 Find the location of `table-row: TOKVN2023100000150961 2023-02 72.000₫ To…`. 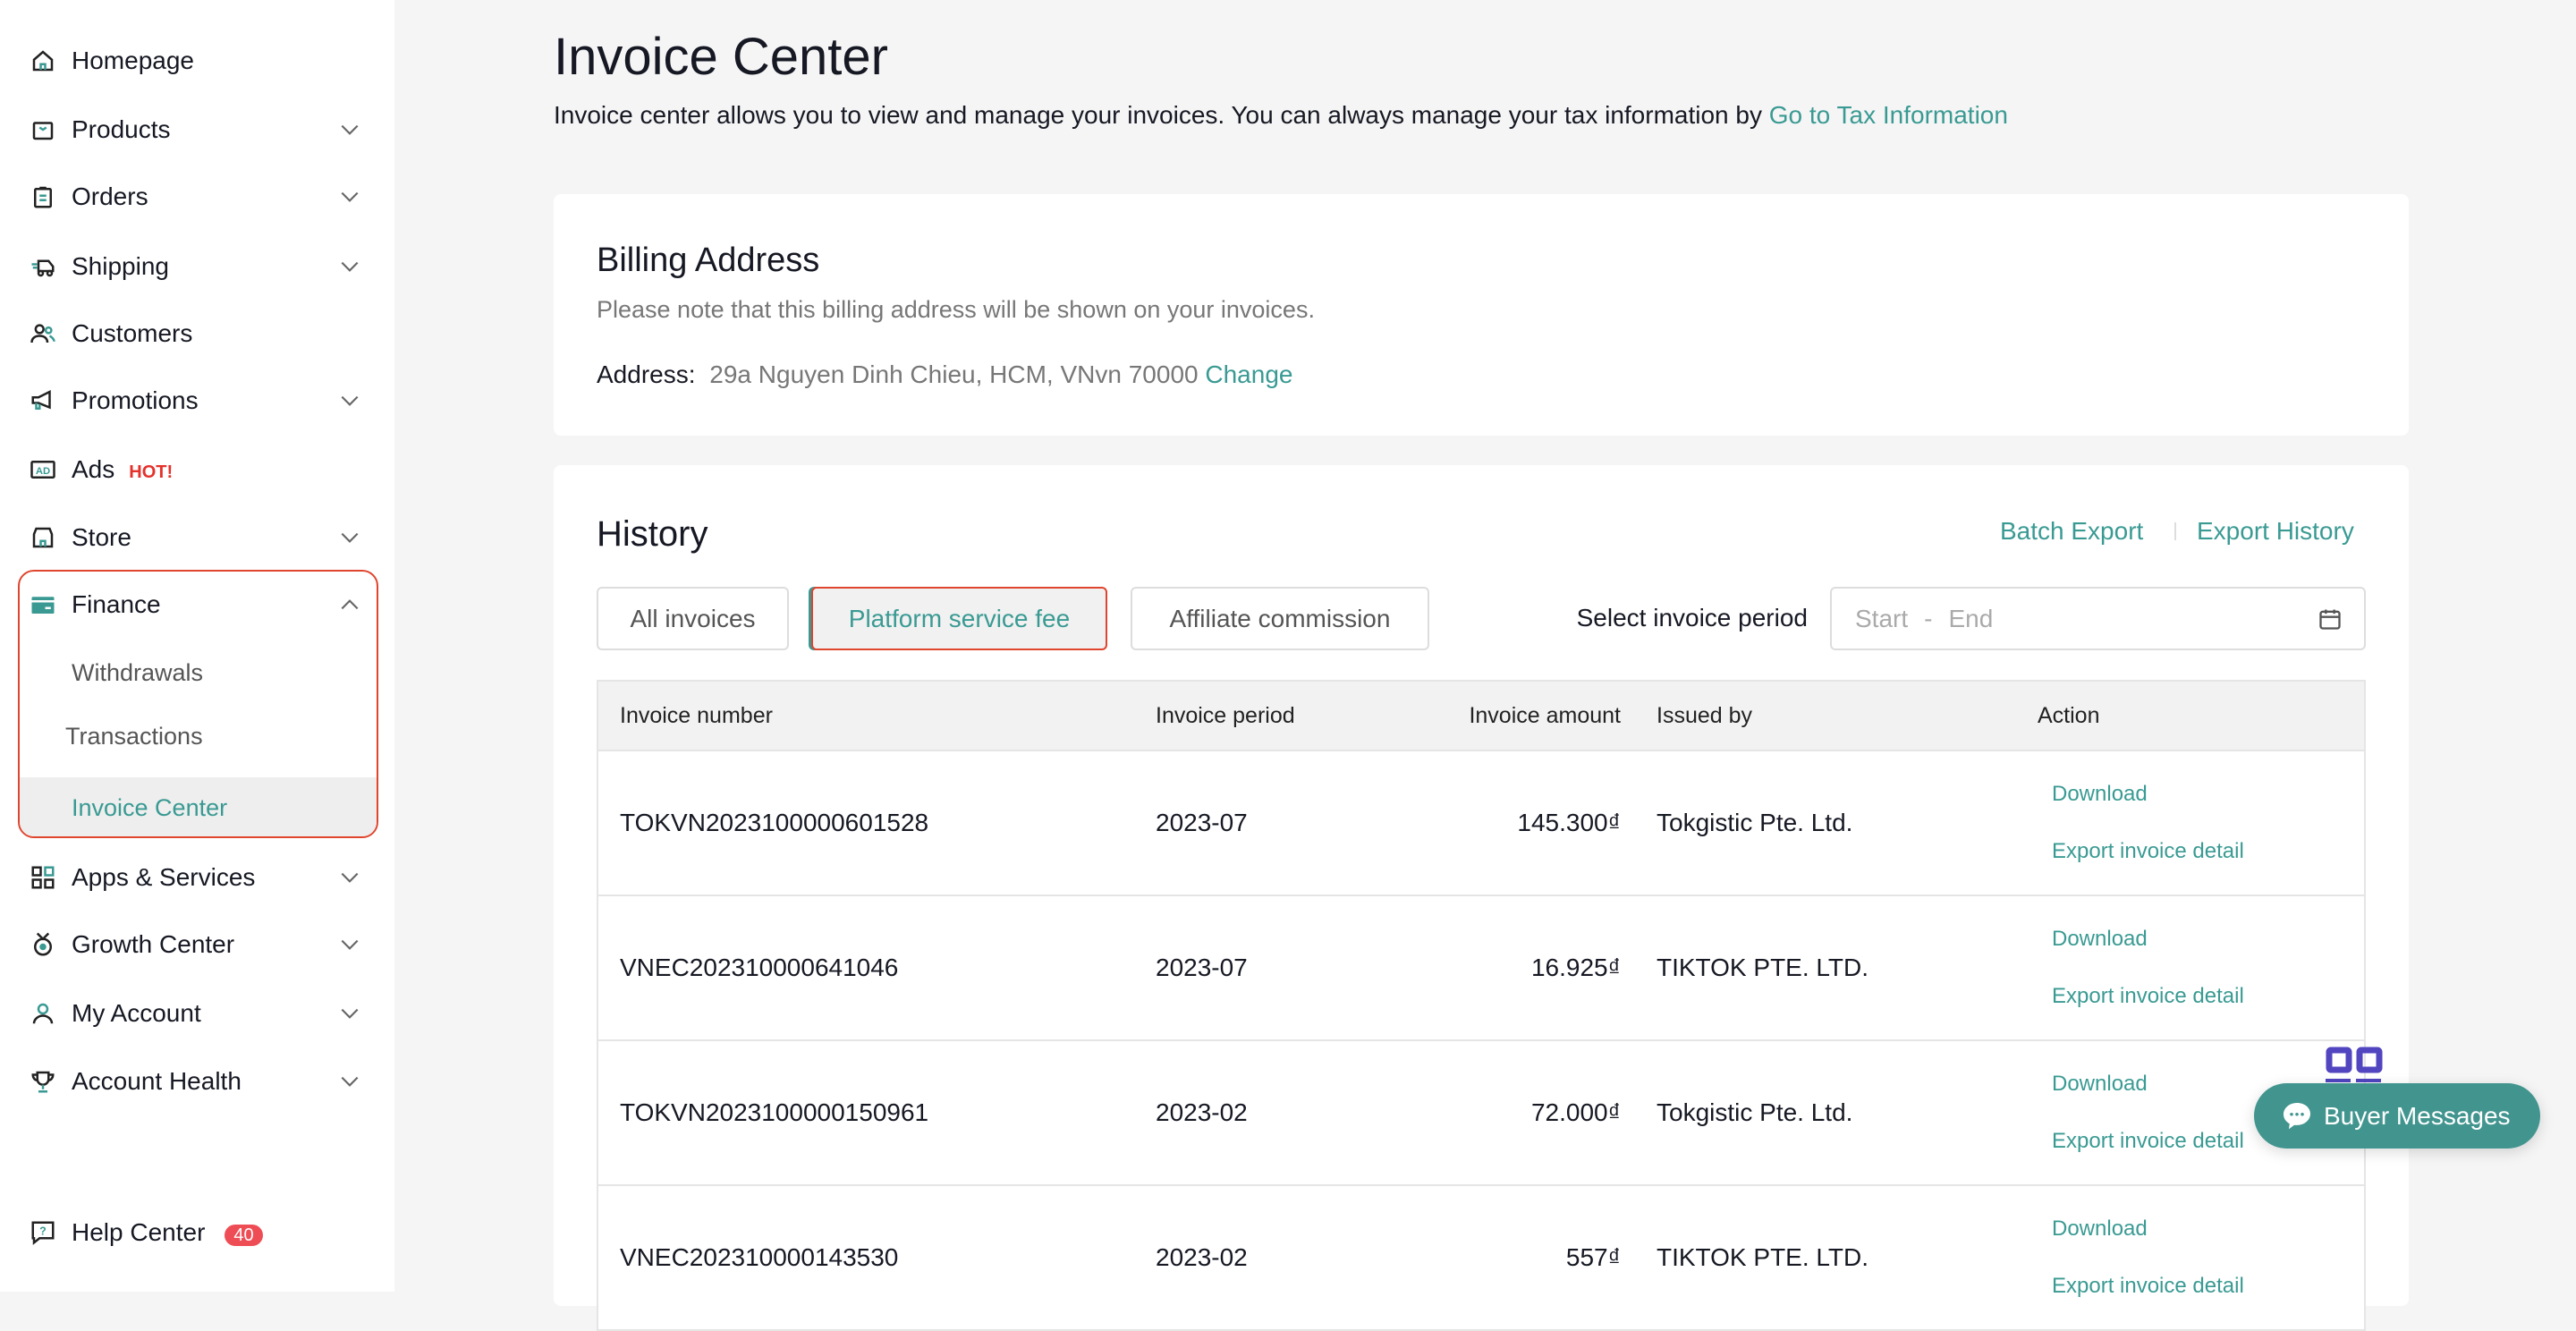

table-row: TOKVN2023100000150961 2023-02 72.000₫ To… is located at coordinates (1481, 1112).